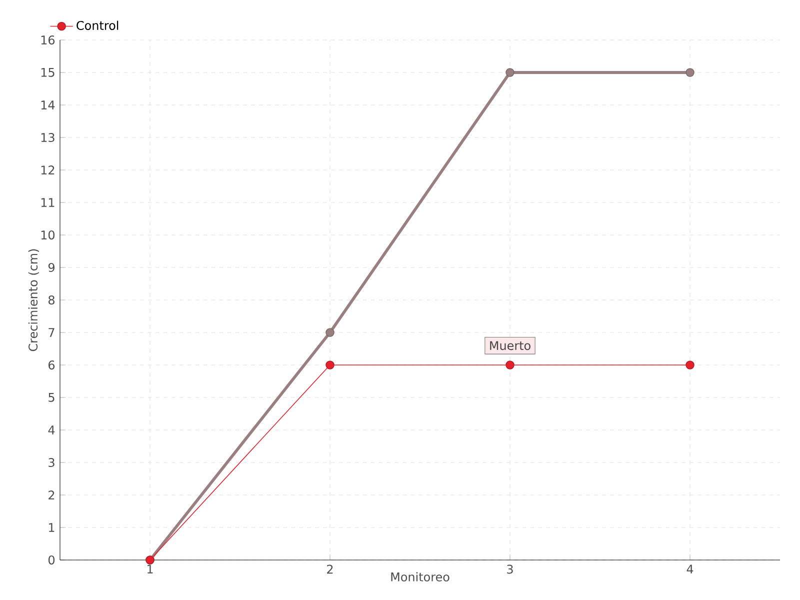 This screenshot has height=600, width=800. Describe the element at coordinates (51, 463) in the screenshot. I see `y-tick-label: 3` at that location.